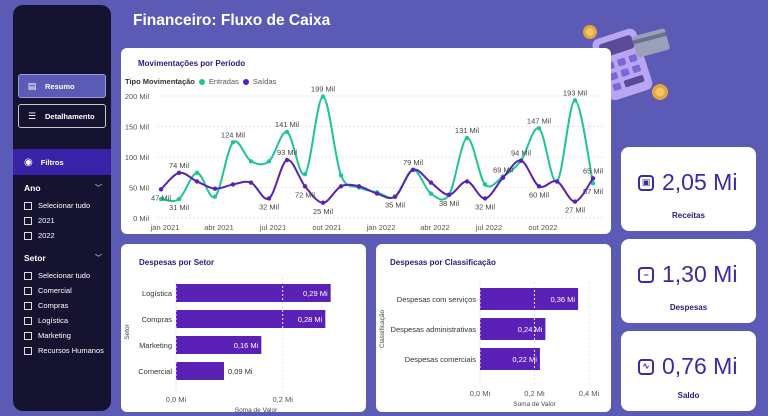 This screenshot has height=416, width=768. What do you see at coordinates (688, 215) in the screenshot?
I see `kpi-receitas-label: Receitas` at bounding box center [688, 215].